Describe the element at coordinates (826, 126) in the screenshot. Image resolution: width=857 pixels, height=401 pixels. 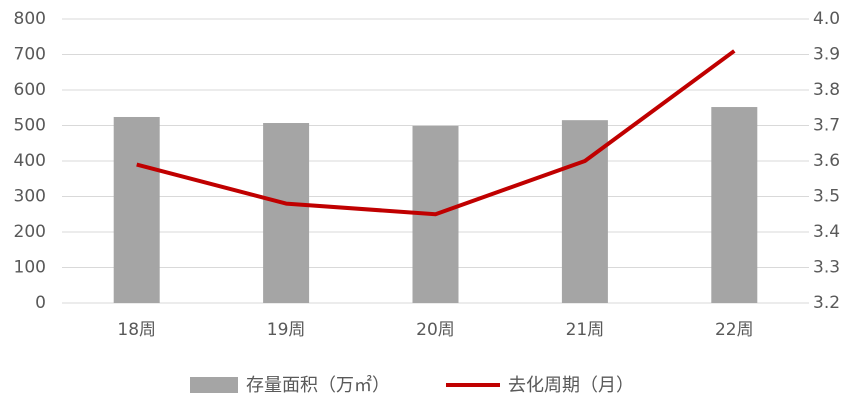
I see `y2-tick-label: 3.7` at that location.